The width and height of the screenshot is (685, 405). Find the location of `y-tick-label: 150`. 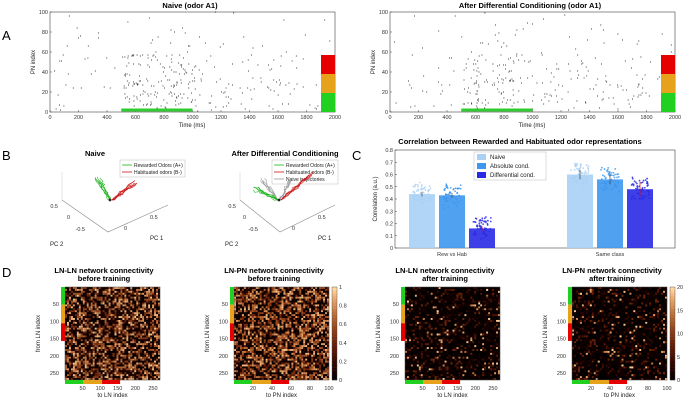

y-tick-label: 150 is located at coordinates (54, 340).